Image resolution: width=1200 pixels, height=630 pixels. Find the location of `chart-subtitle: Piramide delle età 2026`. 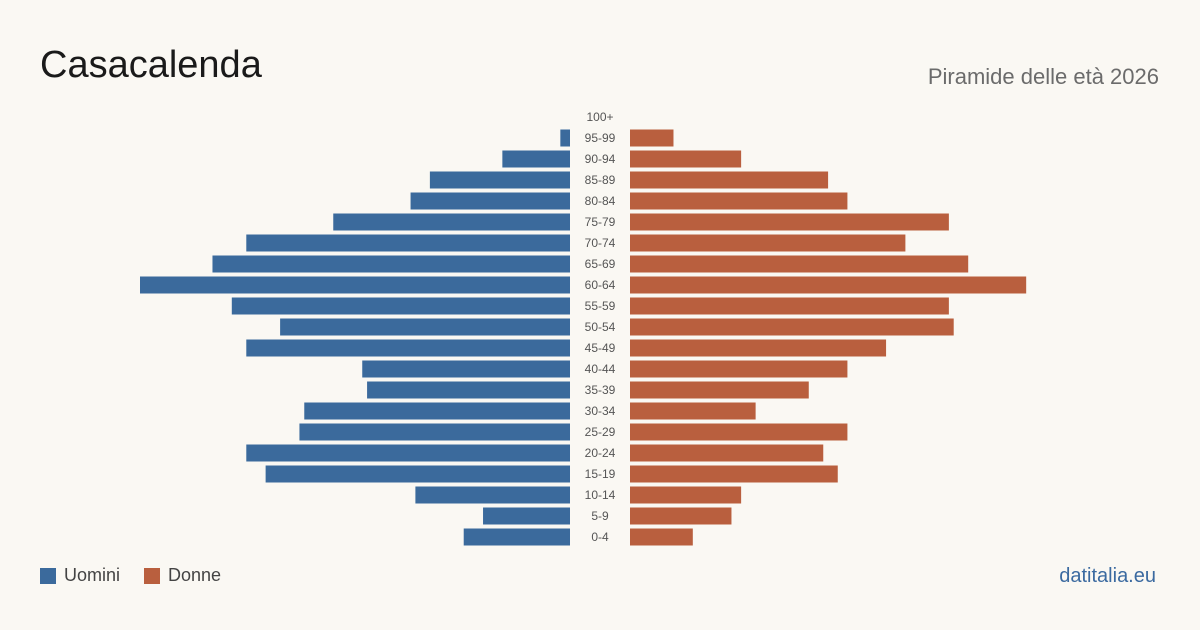

chart-subtitle: Piramide delle età 2026 is located at coordinates (1043, 76).